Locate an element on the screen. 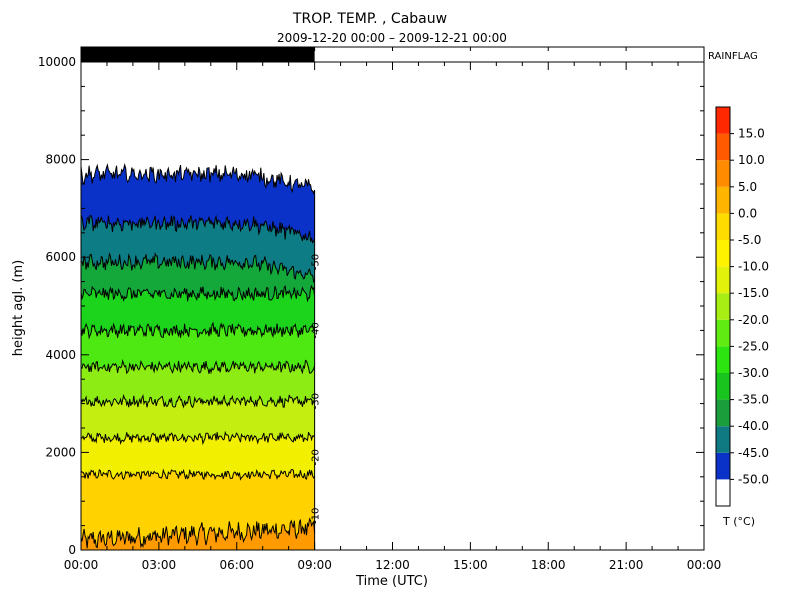 This screenshot has height=604, width=800. x-tick-label: 21:00 is located at coordinates (626, 565).